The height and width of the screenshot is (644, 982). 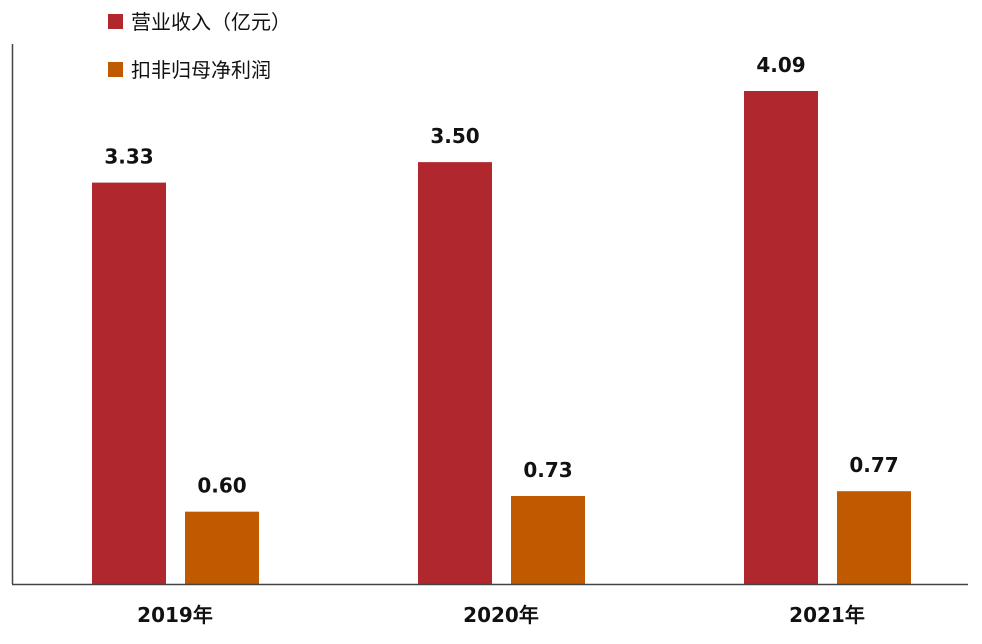 I want to click on data-label-net-profit-0: 0.60, so click(x=221, y=486).